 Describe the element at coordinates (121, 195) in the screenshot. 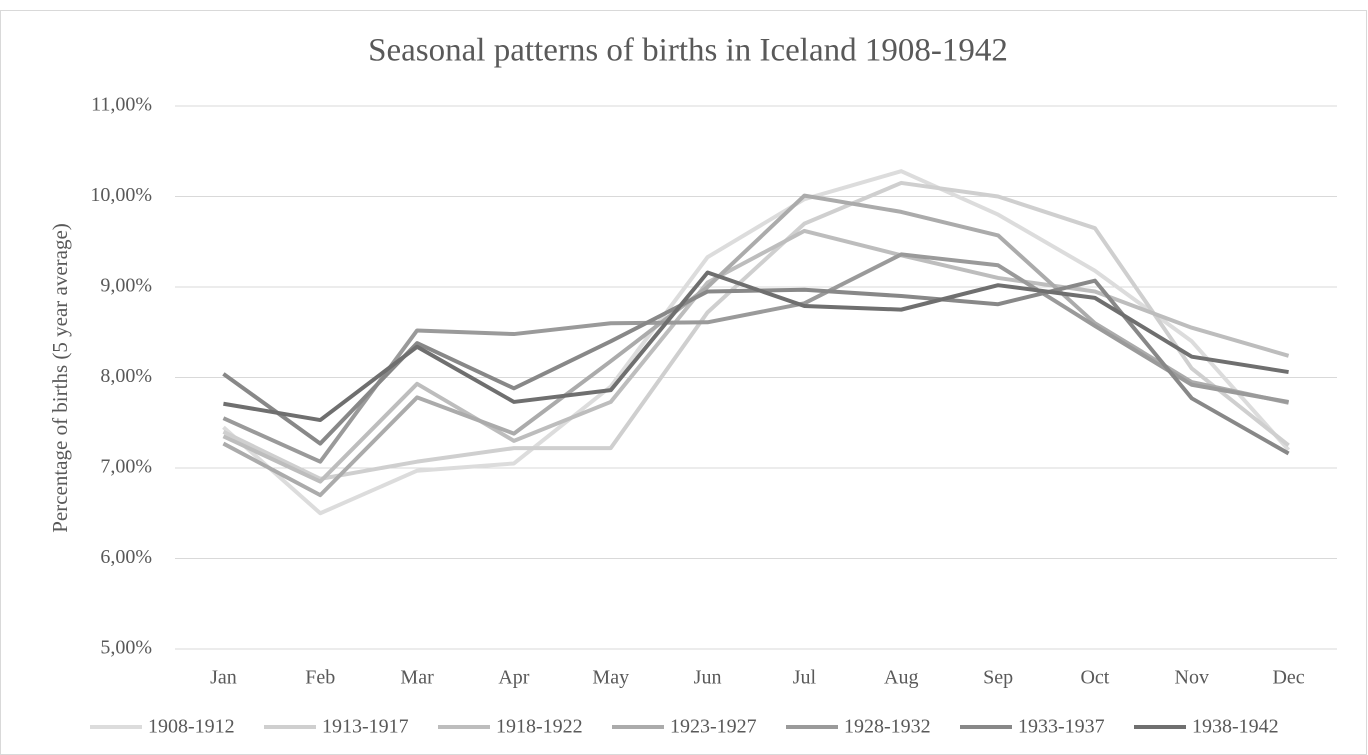

I see `y-tick-label: 10,00%` at that location.